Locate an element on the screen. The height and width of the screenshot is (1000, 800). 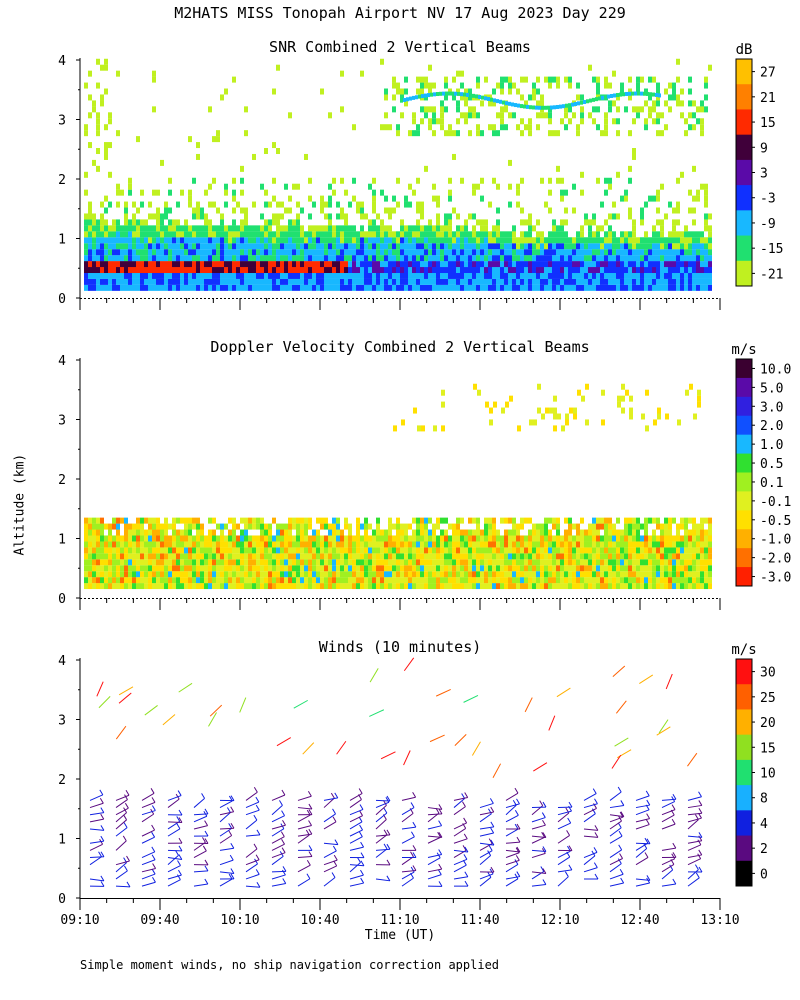
colorbar-swatch is located at coordinates (744, 520).